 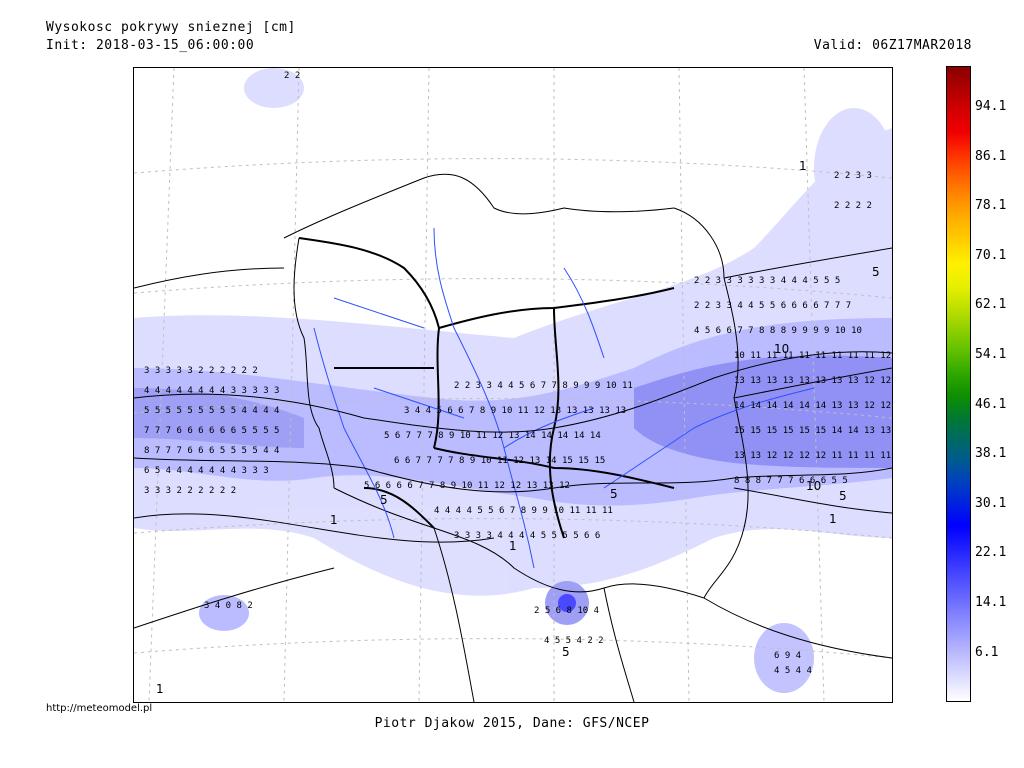 I want to click on svg-text: 6 5 4 4 4 4 4 4 4 3 3 3, so click(x=206, y=471).